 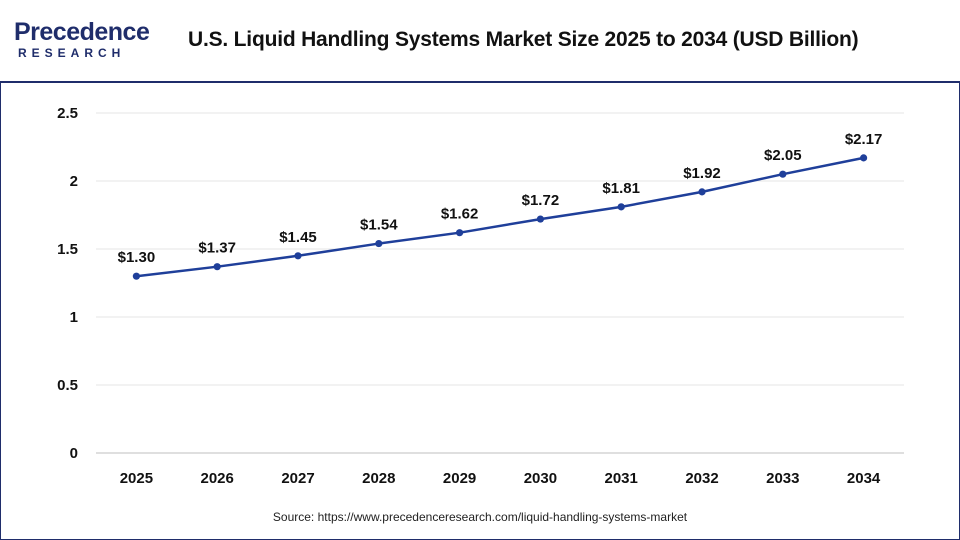 I want to click on data-label: $1.81, so click(x=621, y=188).